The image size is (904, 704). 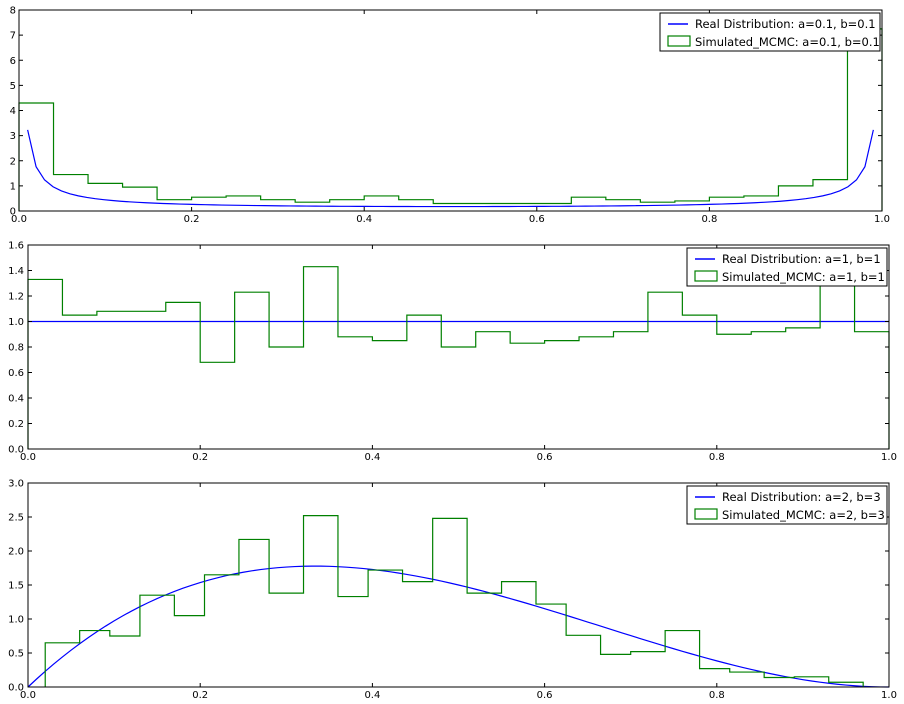 I want to click on y-tick-label: 0, so click(x=13, y=212).